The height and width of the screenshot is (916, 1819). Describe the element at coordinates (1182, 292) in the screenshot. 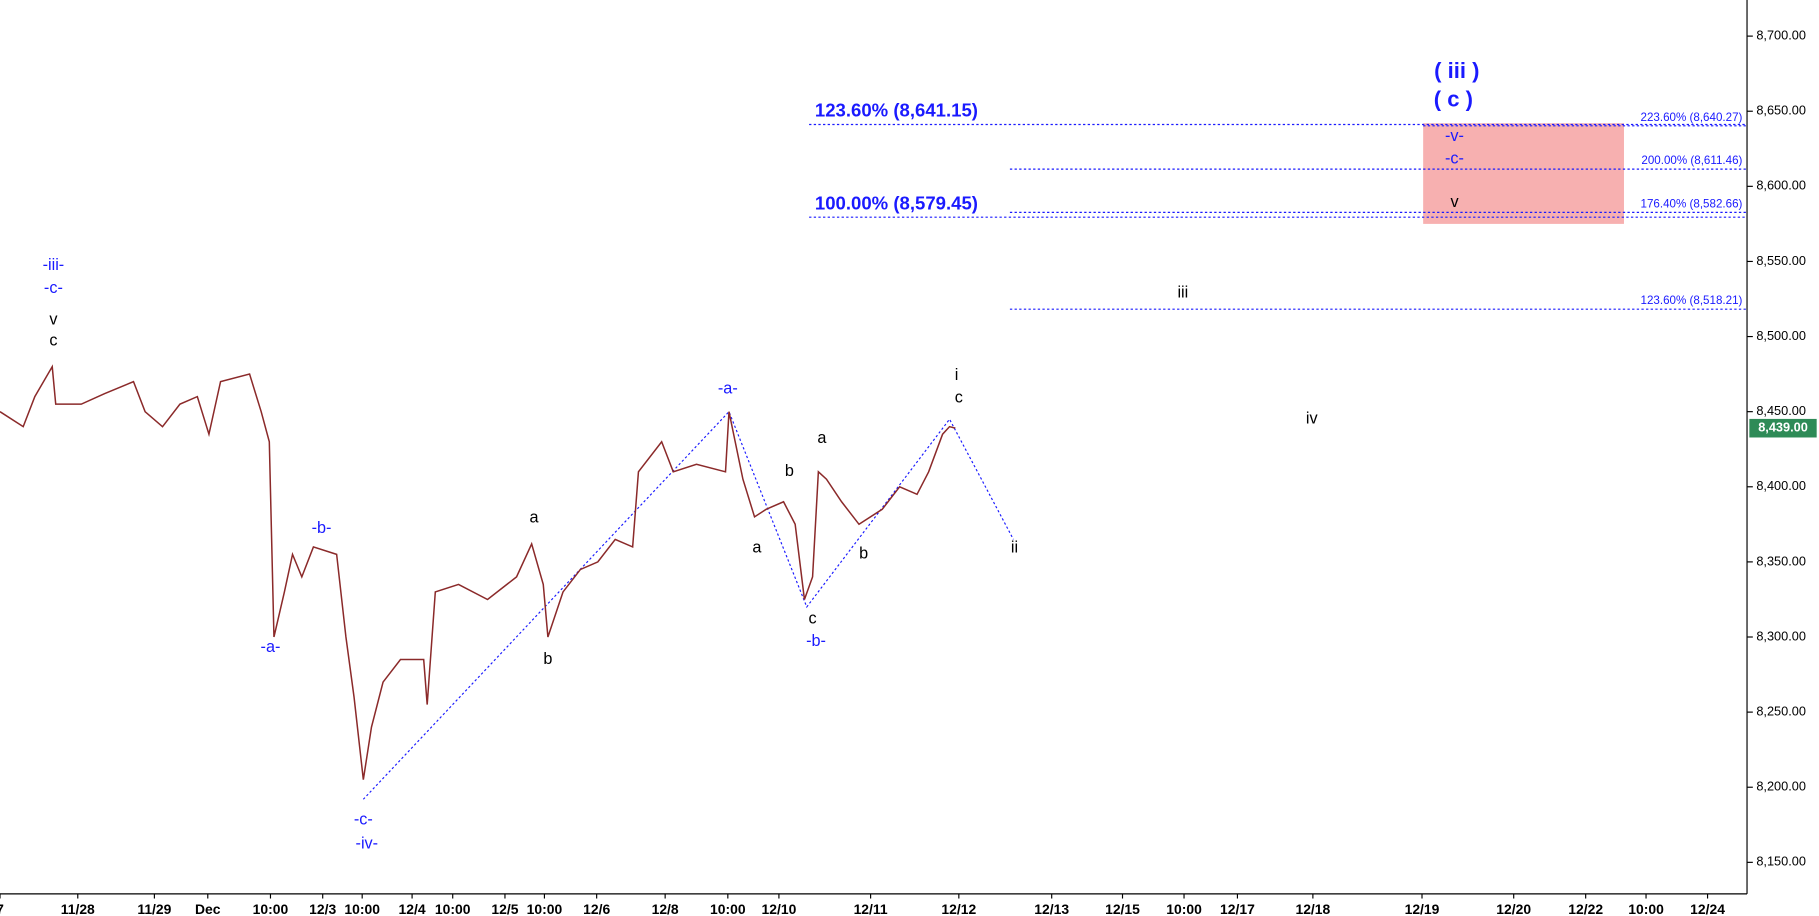

I see `wave-label: iii` at that location.